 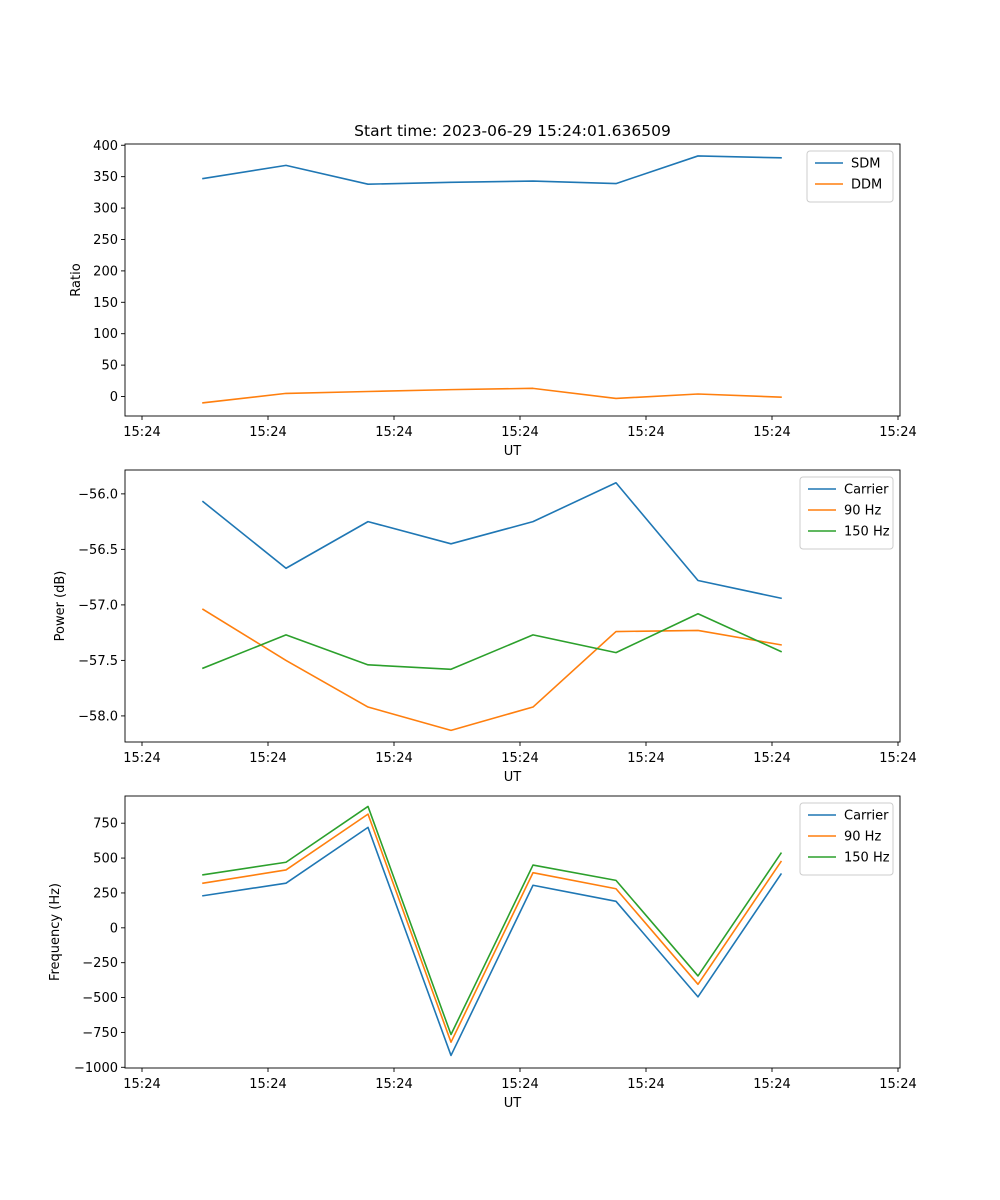 What do you see at coordinates (60, 606) in the screenshot?
I see `y-axis-label: Power (dB)` at bounding box center [60, 606].